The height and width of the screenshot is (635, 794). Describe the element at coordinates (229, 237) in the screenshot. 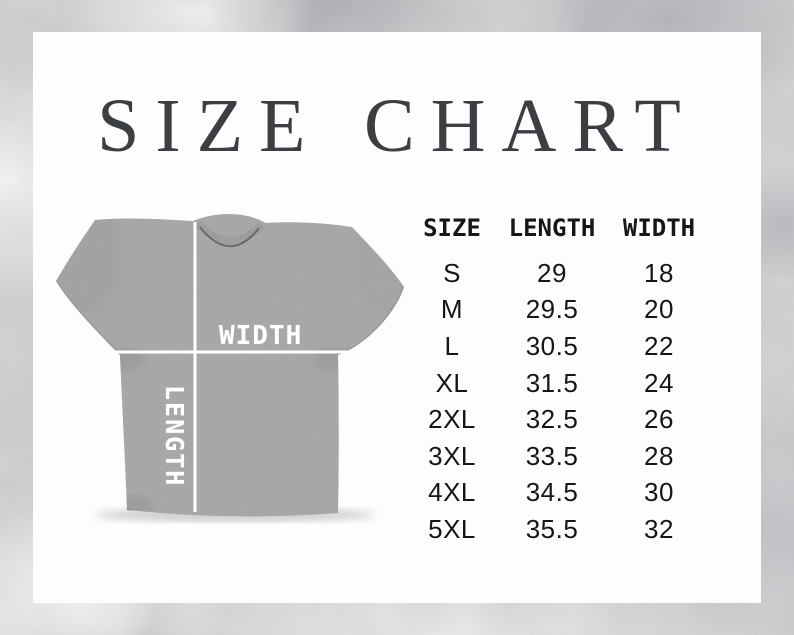

I see `collar-seam` at that location.